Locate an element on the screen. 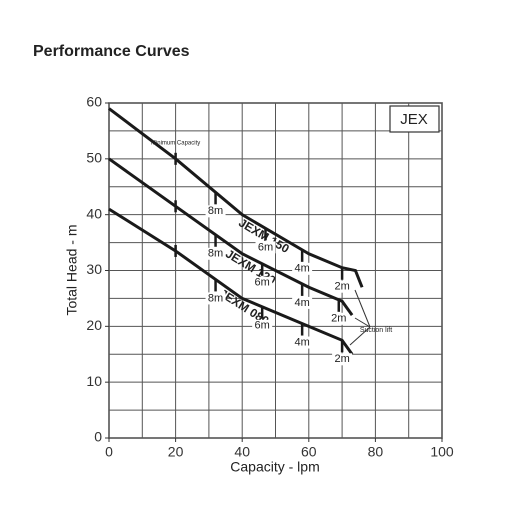 This screenshot has width=512, height=512. y-tick-label: 10 is located at coordinates (94, 381).